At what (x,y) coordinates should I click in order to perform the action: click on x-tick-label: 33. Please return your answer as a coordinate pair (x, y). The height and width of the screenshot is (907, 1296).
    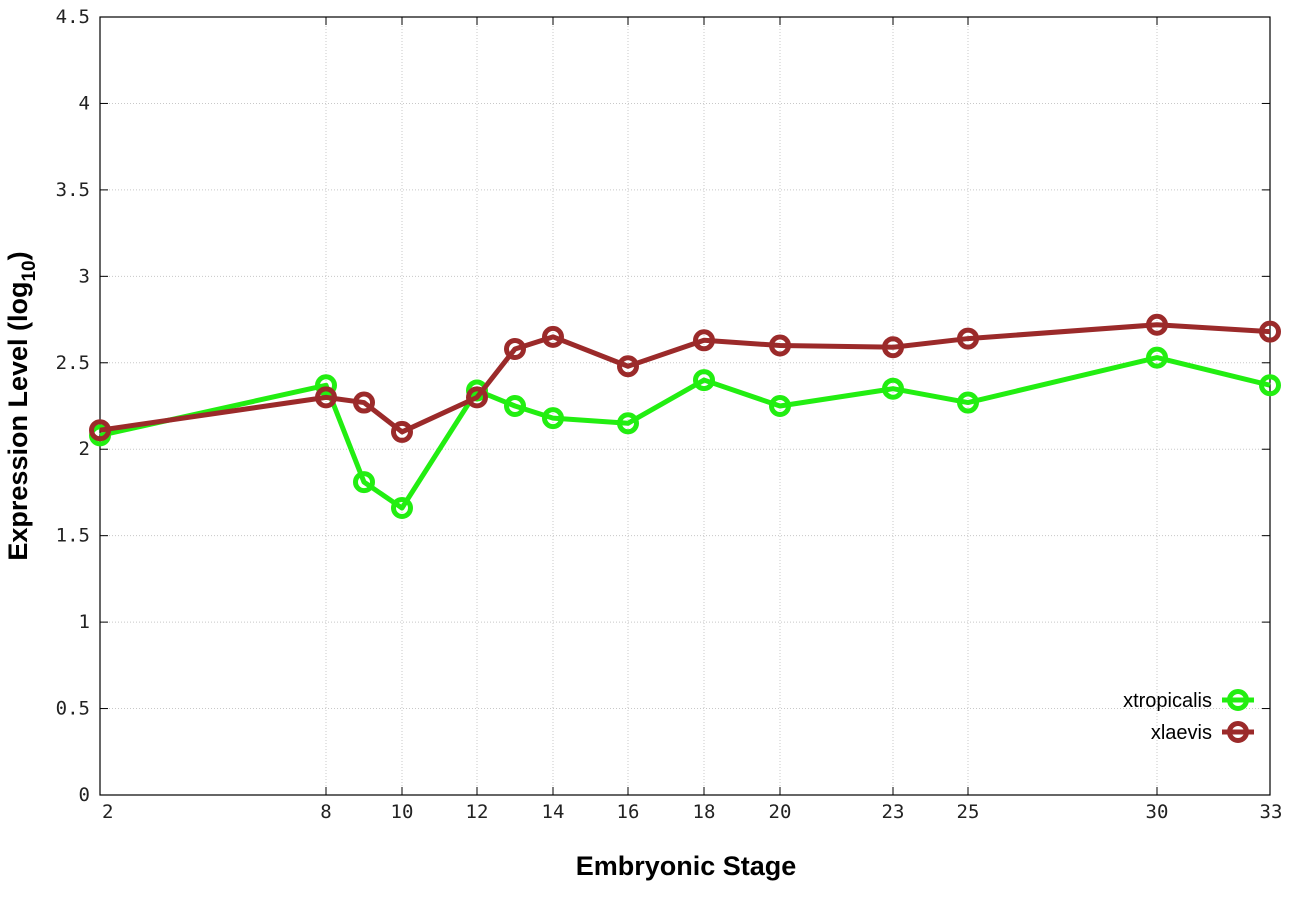
    Looking at the image, I should click on (1271, 812).